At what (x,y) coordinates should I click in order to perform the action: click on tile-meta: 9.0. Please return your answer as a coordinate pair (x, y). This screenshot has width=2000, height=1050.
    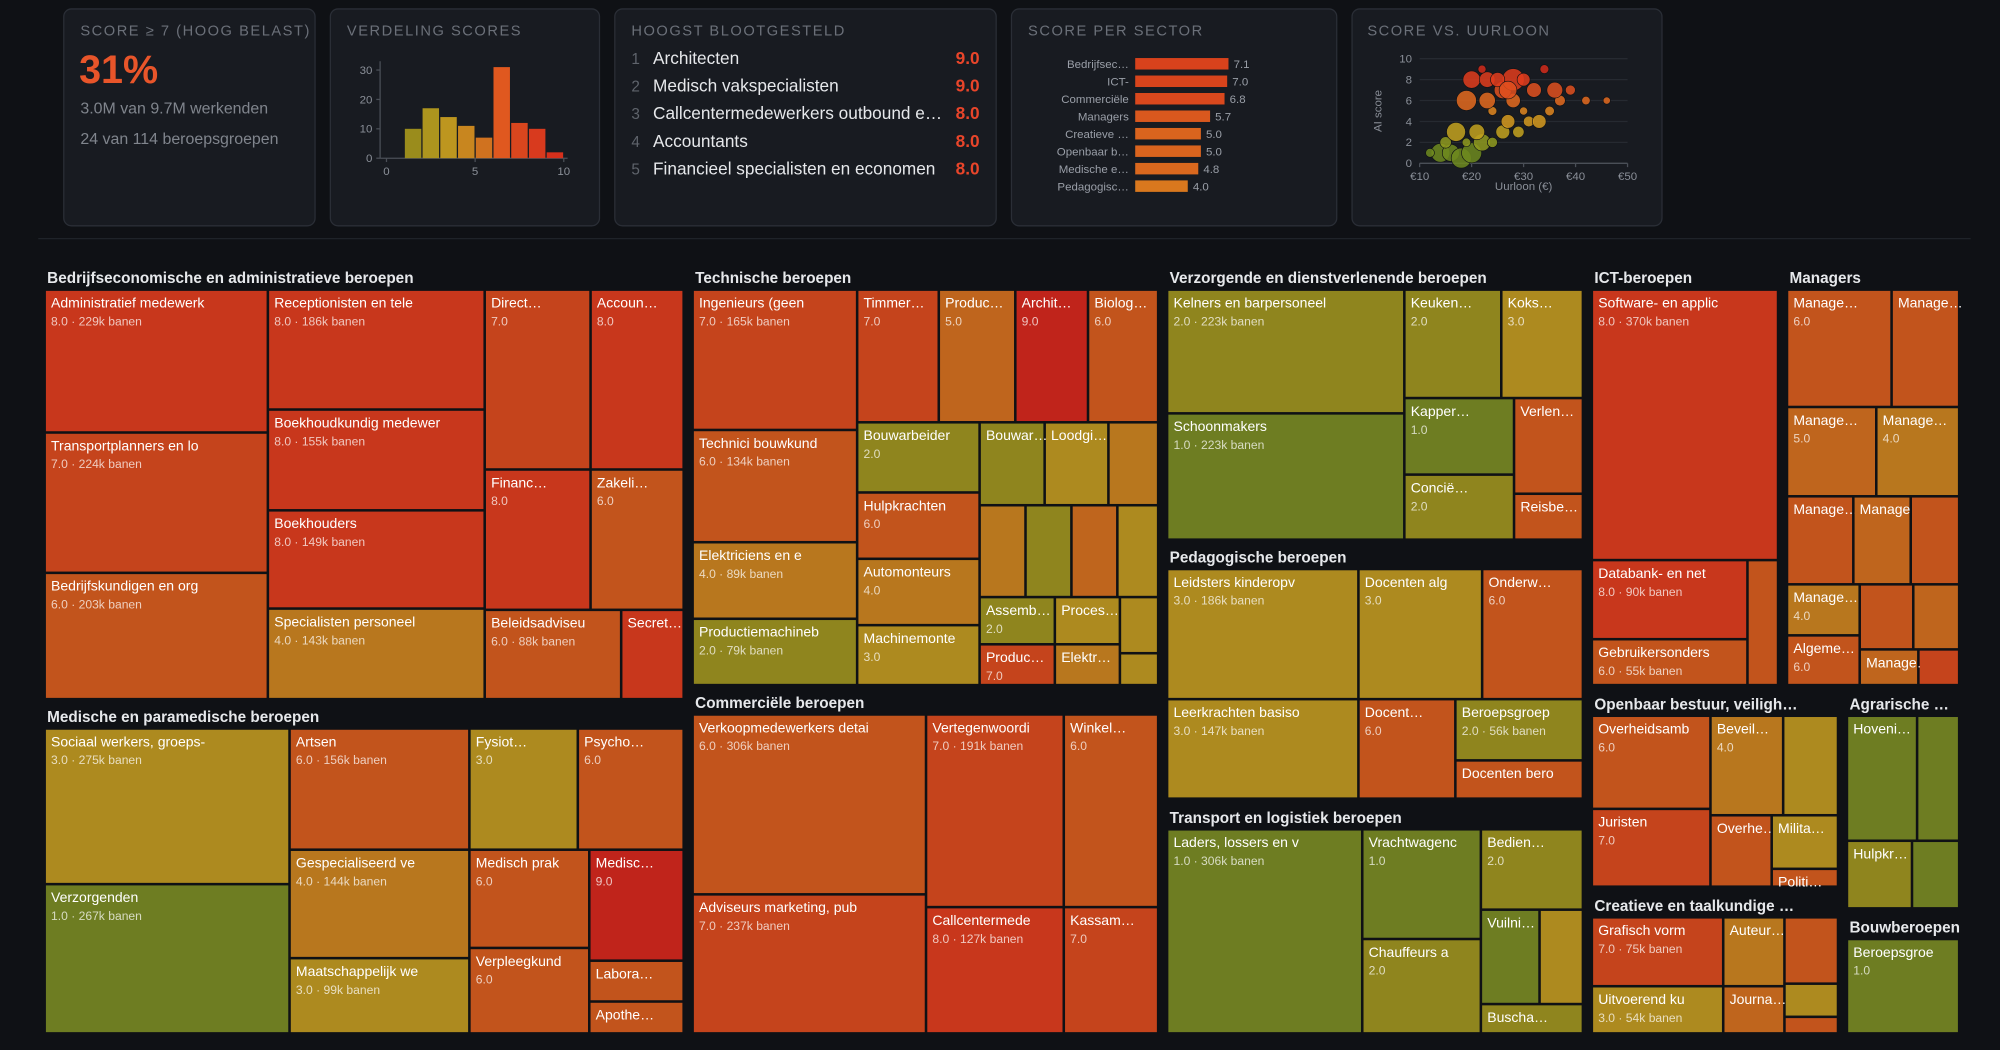
    Looking at the image, I should click on (1030, 321).